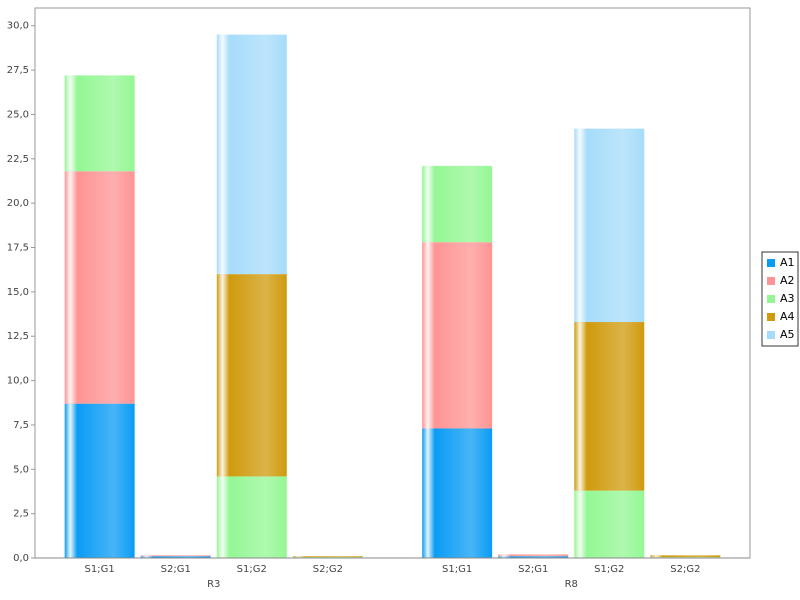  I want to click on y-tick-label: 22,5, so click(18, 159).